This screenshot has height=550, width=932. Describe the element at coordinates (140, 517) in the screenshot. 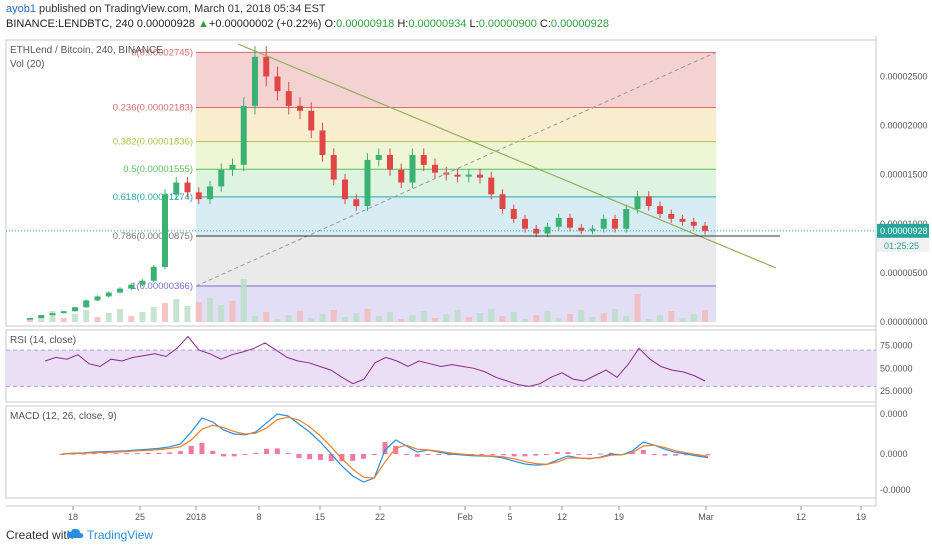

I see `time-axis-label: 25` at that location.